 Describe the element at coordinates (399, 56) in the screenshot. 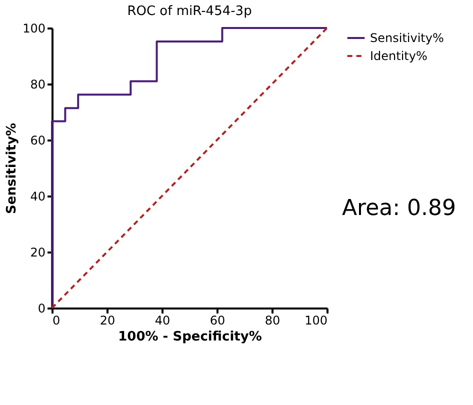

I see `legend-label: Identity%` at that location.